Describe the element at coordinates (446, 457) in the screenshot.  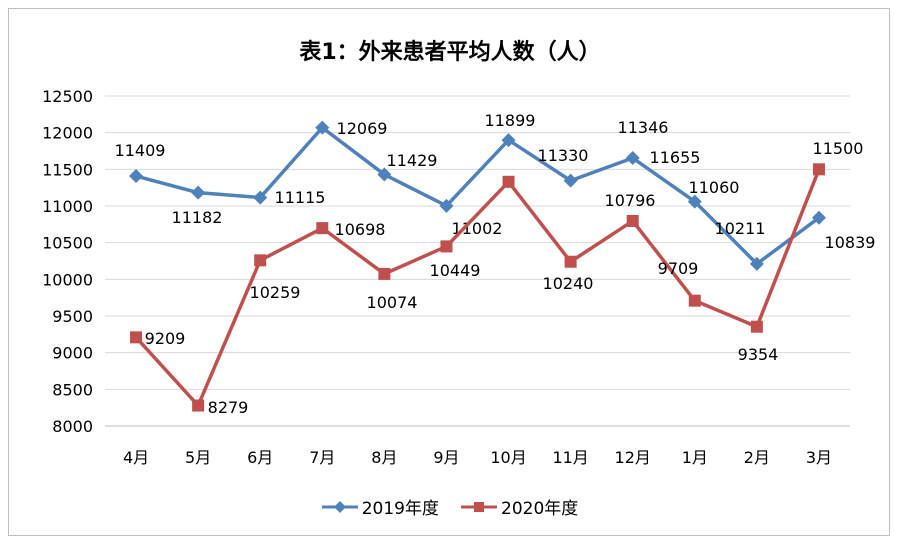
I see `x-tick-label: 9月` at that location.